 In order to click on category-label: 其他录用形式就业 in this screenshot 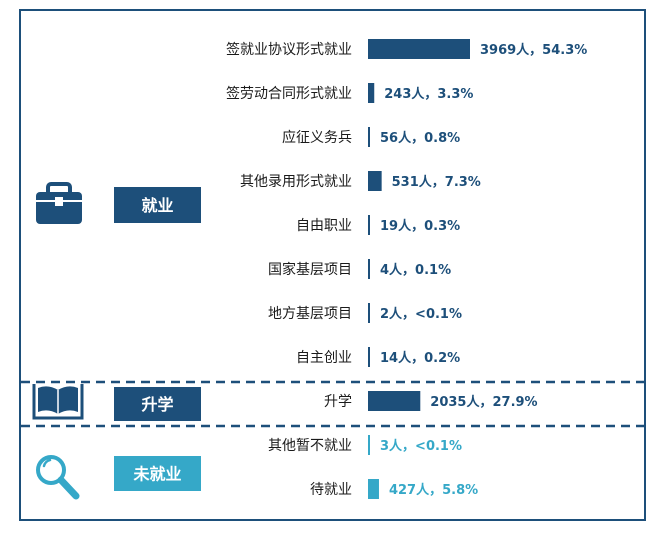, I will do `click(296, 182)`.